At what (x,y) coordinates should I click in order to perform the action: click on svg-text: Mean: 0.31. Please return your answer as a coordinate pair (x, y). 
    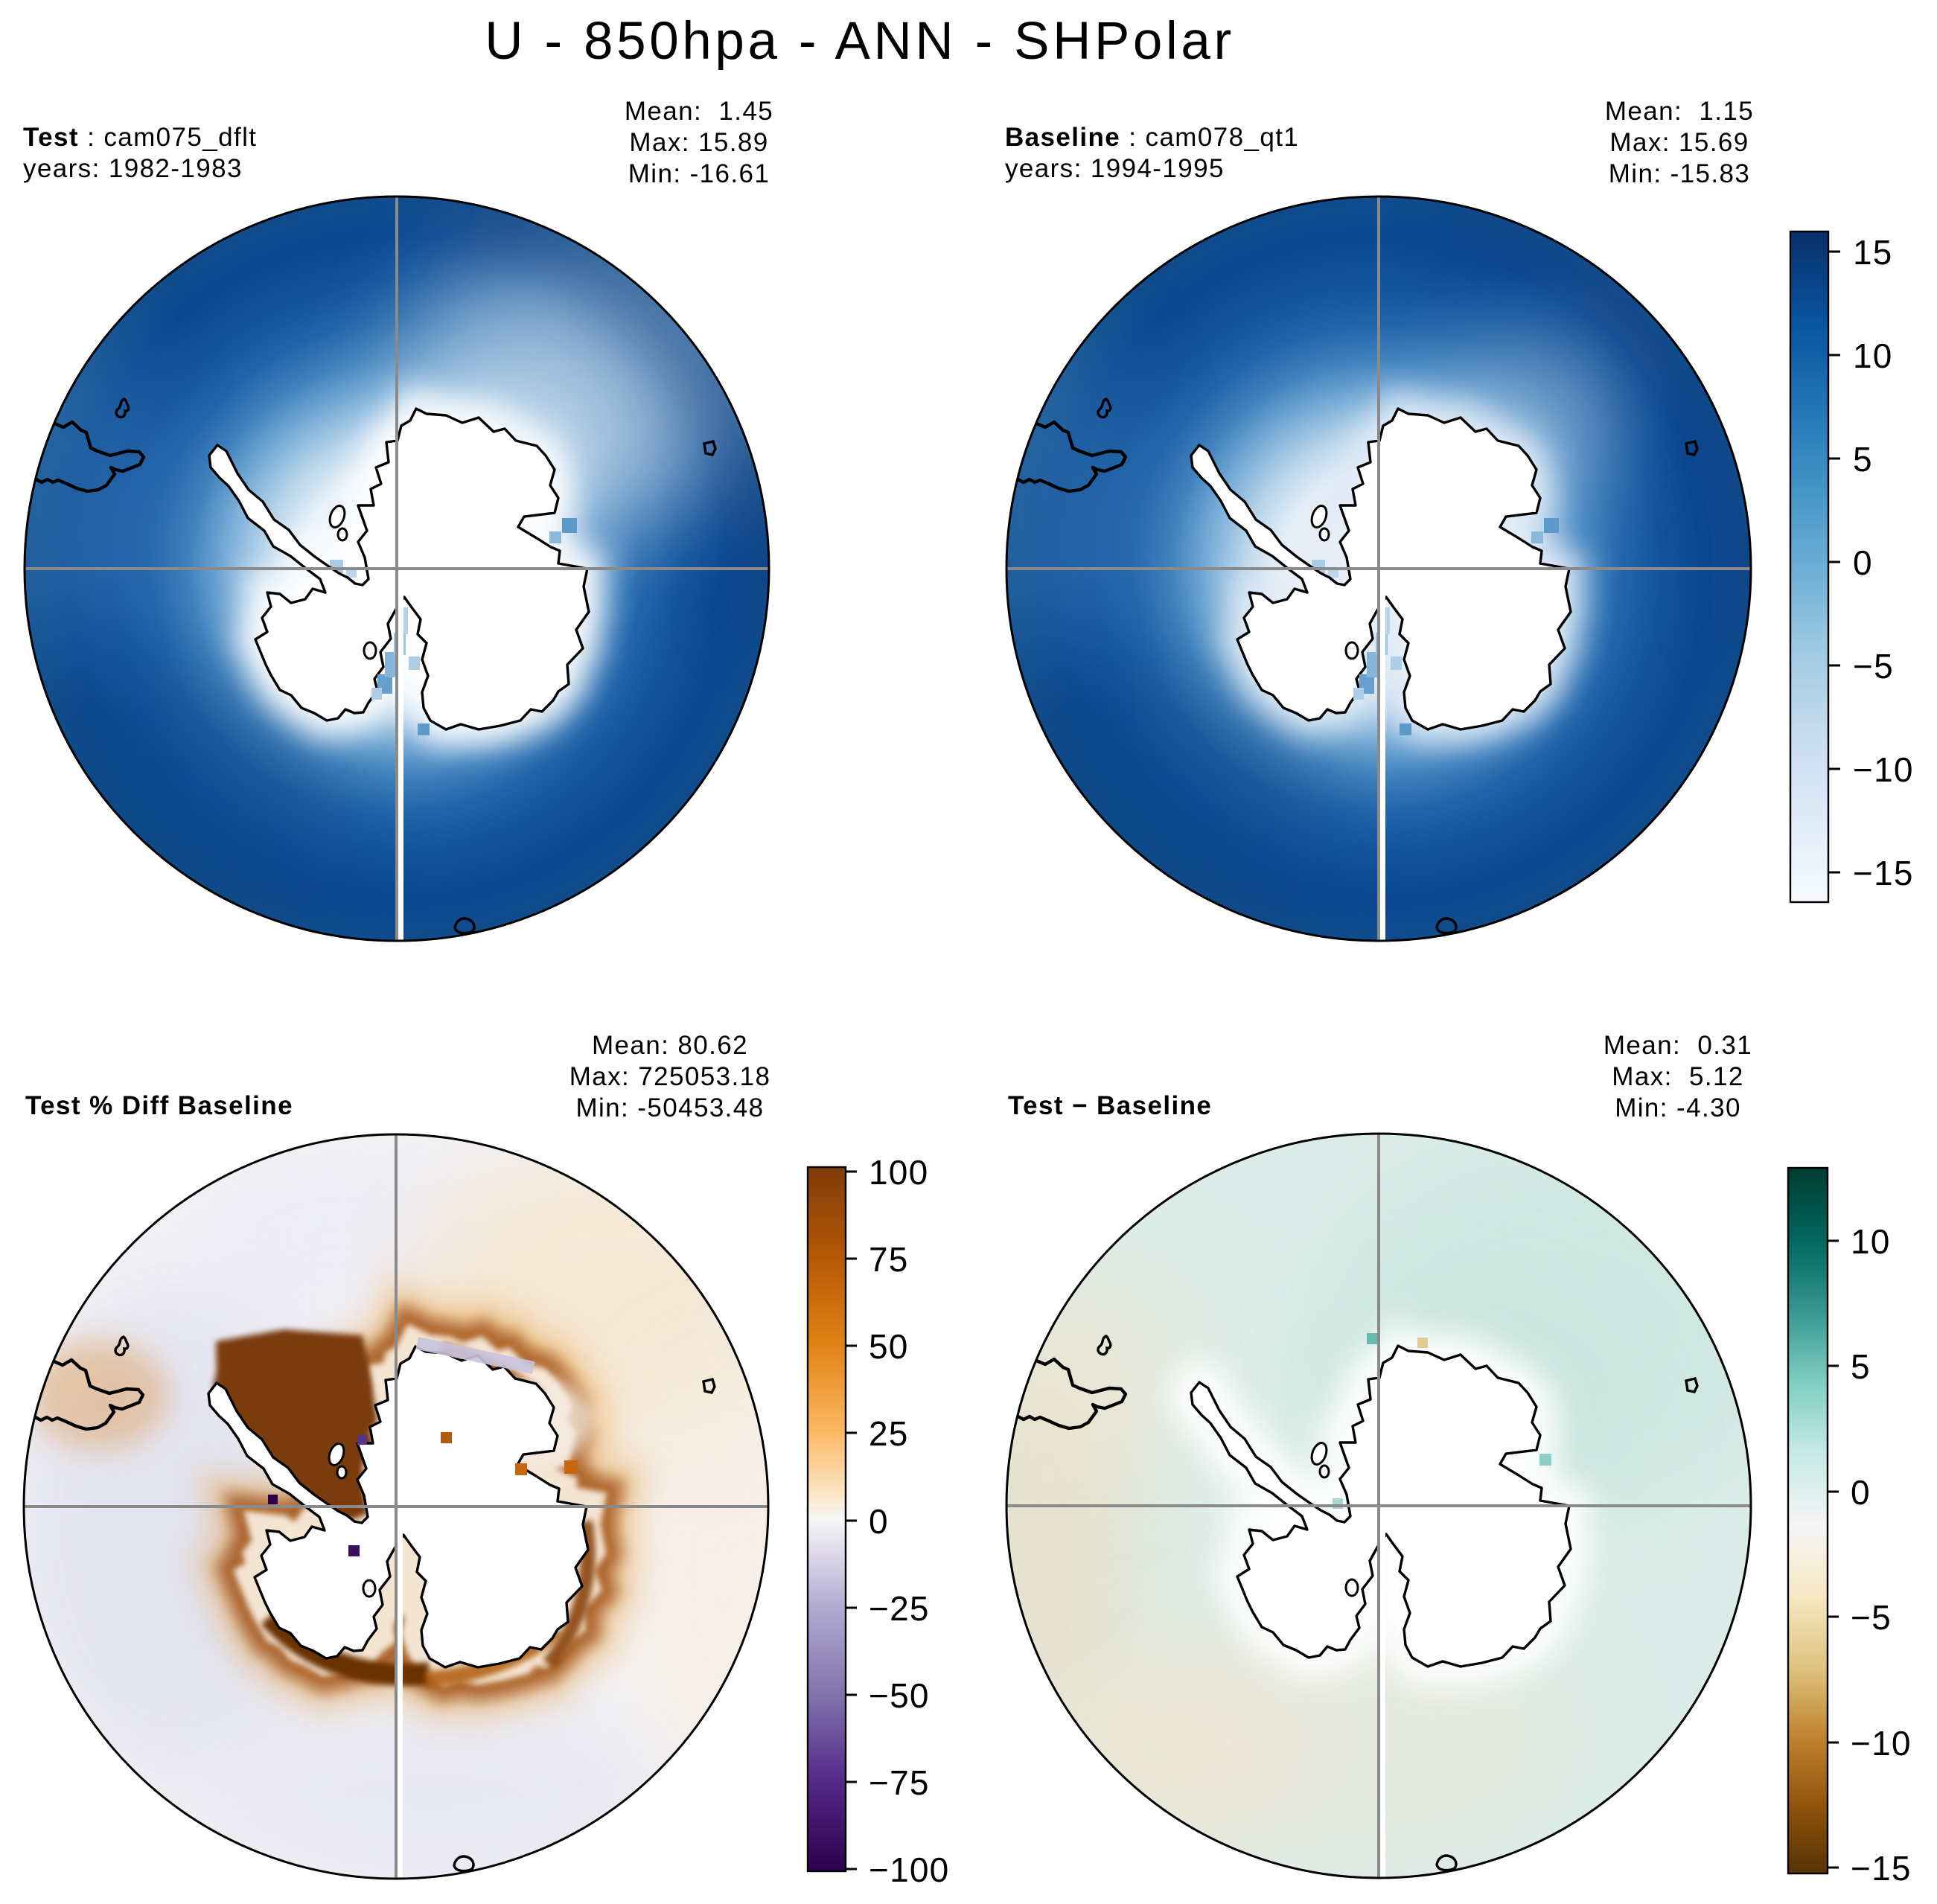
    Looking at the image, I should click on (1677, 1045).